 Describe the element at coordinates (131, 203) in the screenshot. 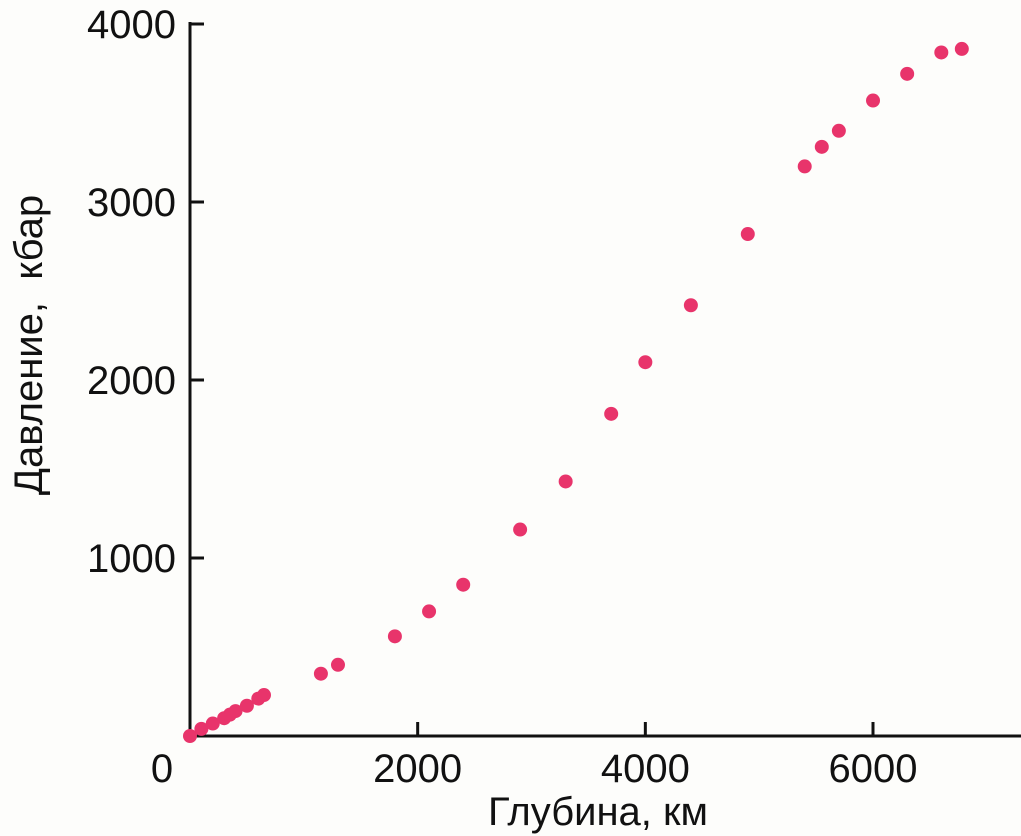

I see `y-tick-label: 3000` at that location.